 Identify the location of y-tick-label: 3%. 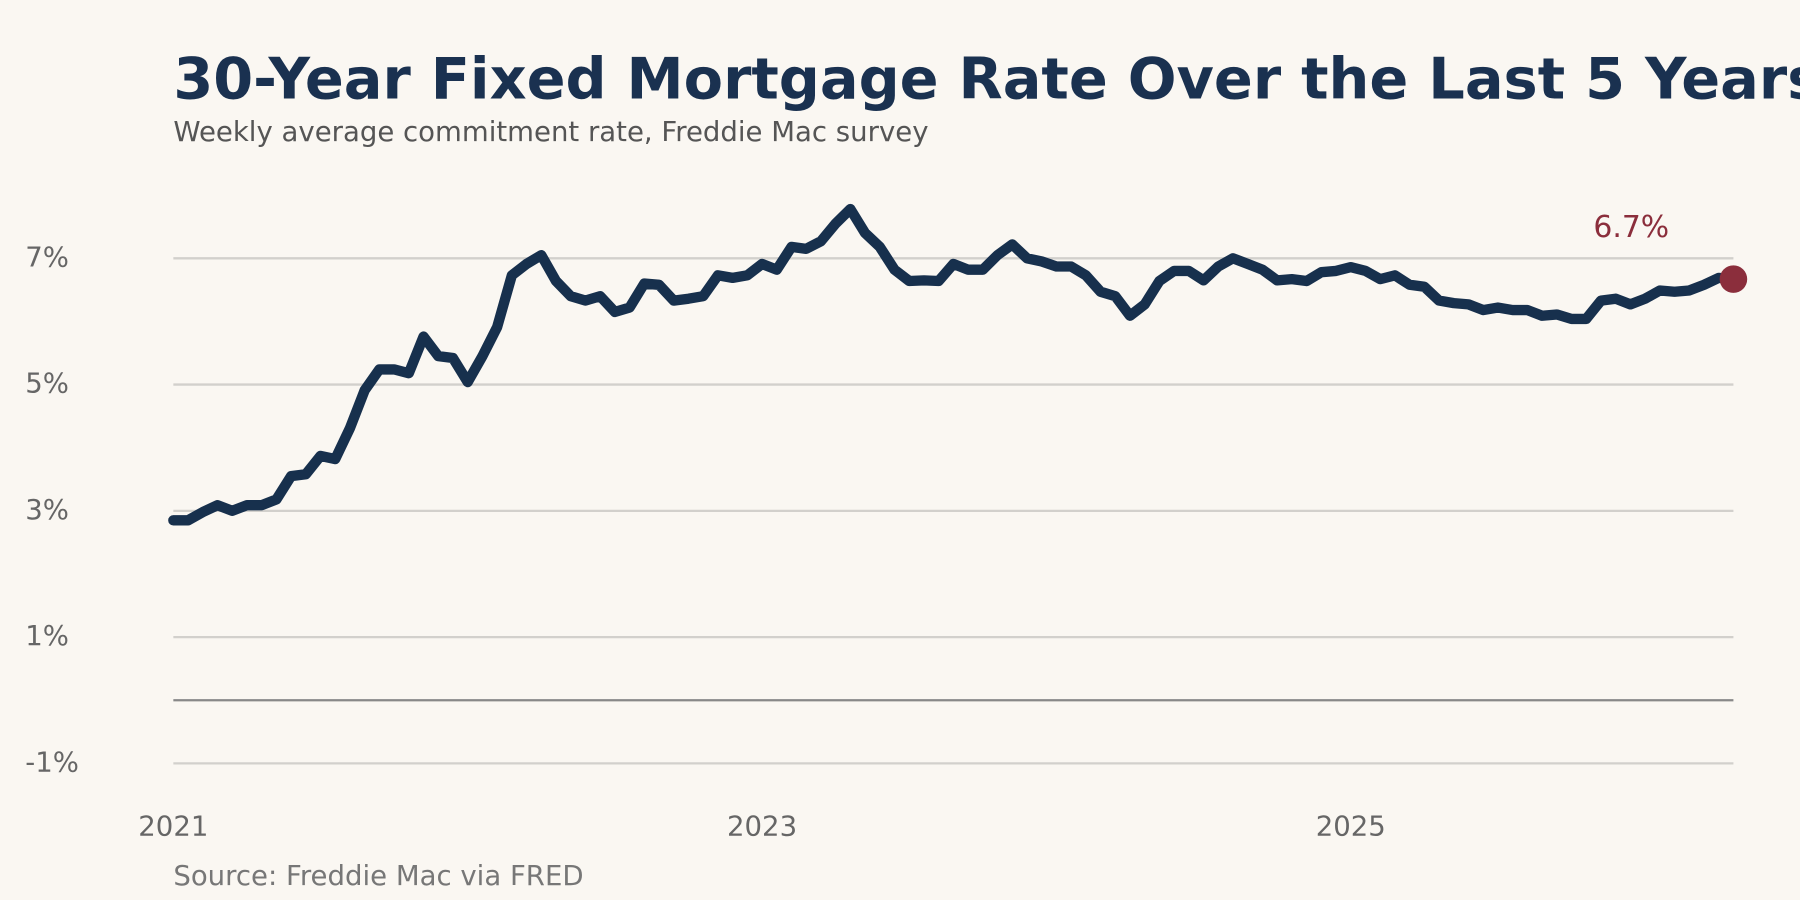
(47, 510).